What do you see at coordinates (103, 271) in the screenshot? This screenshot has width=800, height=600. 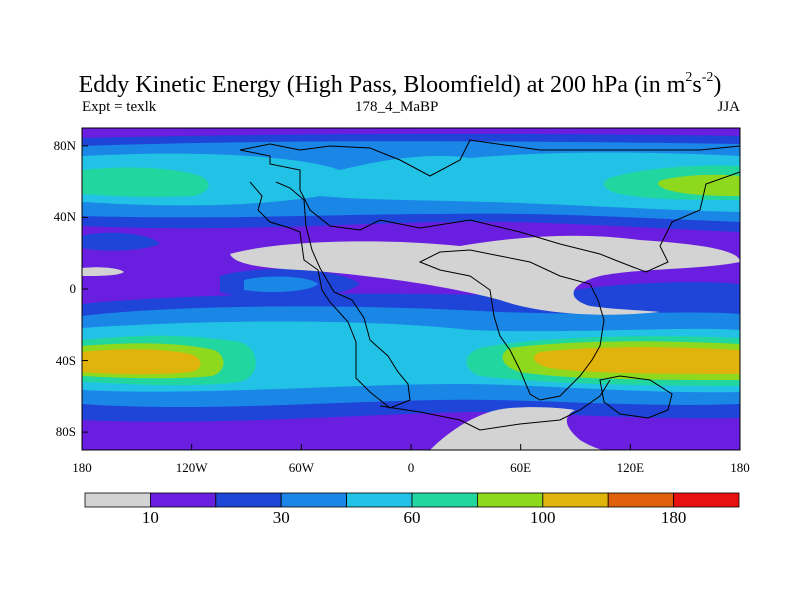 I see `low-eke-west-edge` at bounding box center [103, 271].